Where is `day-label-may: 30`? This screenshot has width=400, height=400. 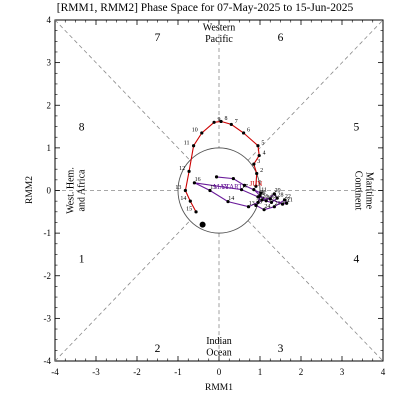
day-label-may: 30 is located at coordinates (269, 198).